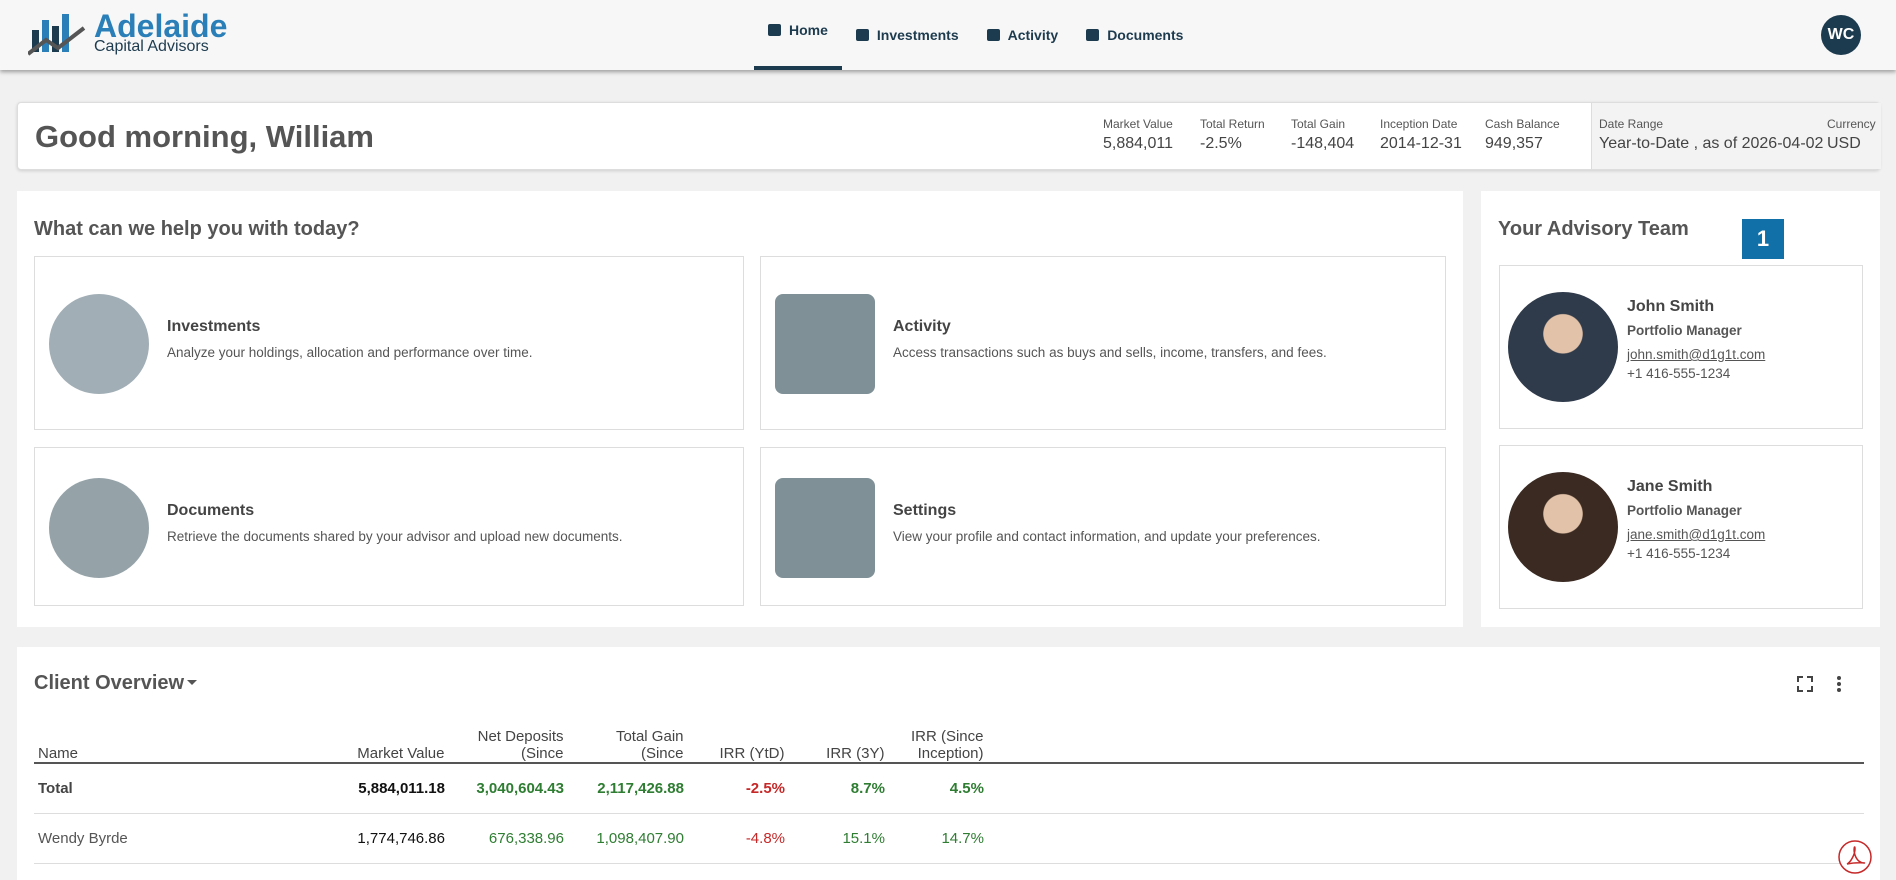 This screenshot has height=880, width=1896. I want to click on nav-label: Activity, so click(1033, 35).